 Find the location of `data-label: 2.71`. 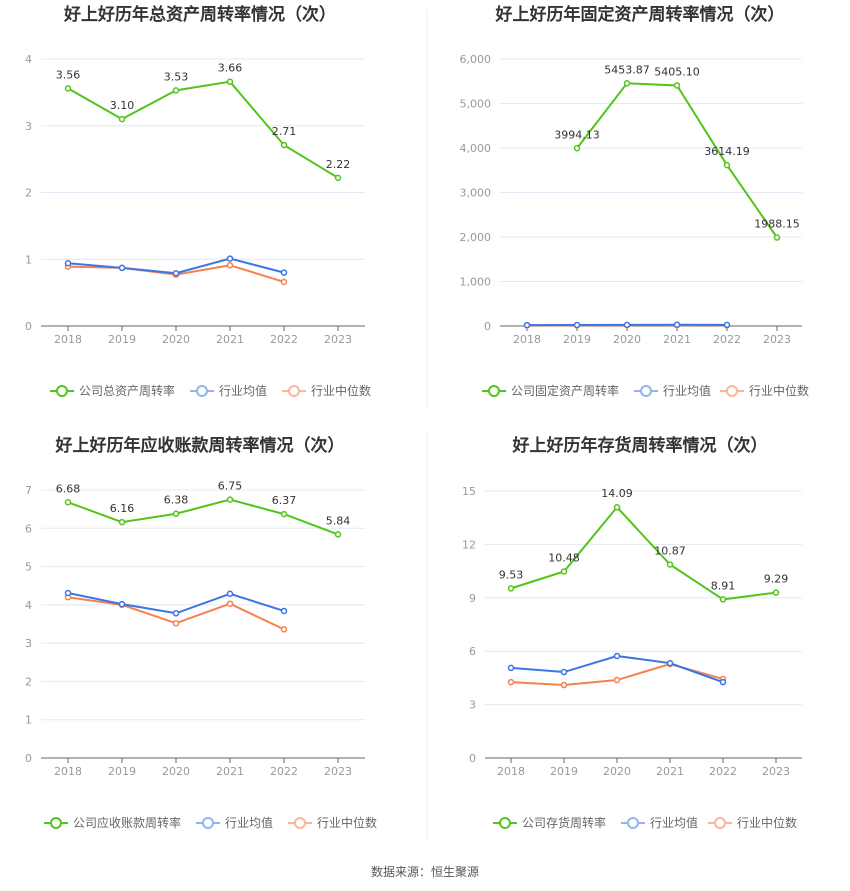

data-label: 2.71 is located at coordinates (284, 131).